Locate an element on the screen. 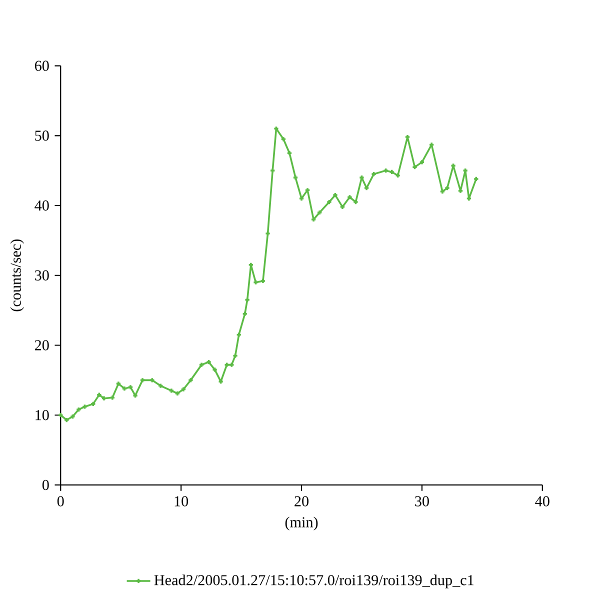 The image size is (616, 616). y-tick-label: 60 is located at coordinates (41, 65).